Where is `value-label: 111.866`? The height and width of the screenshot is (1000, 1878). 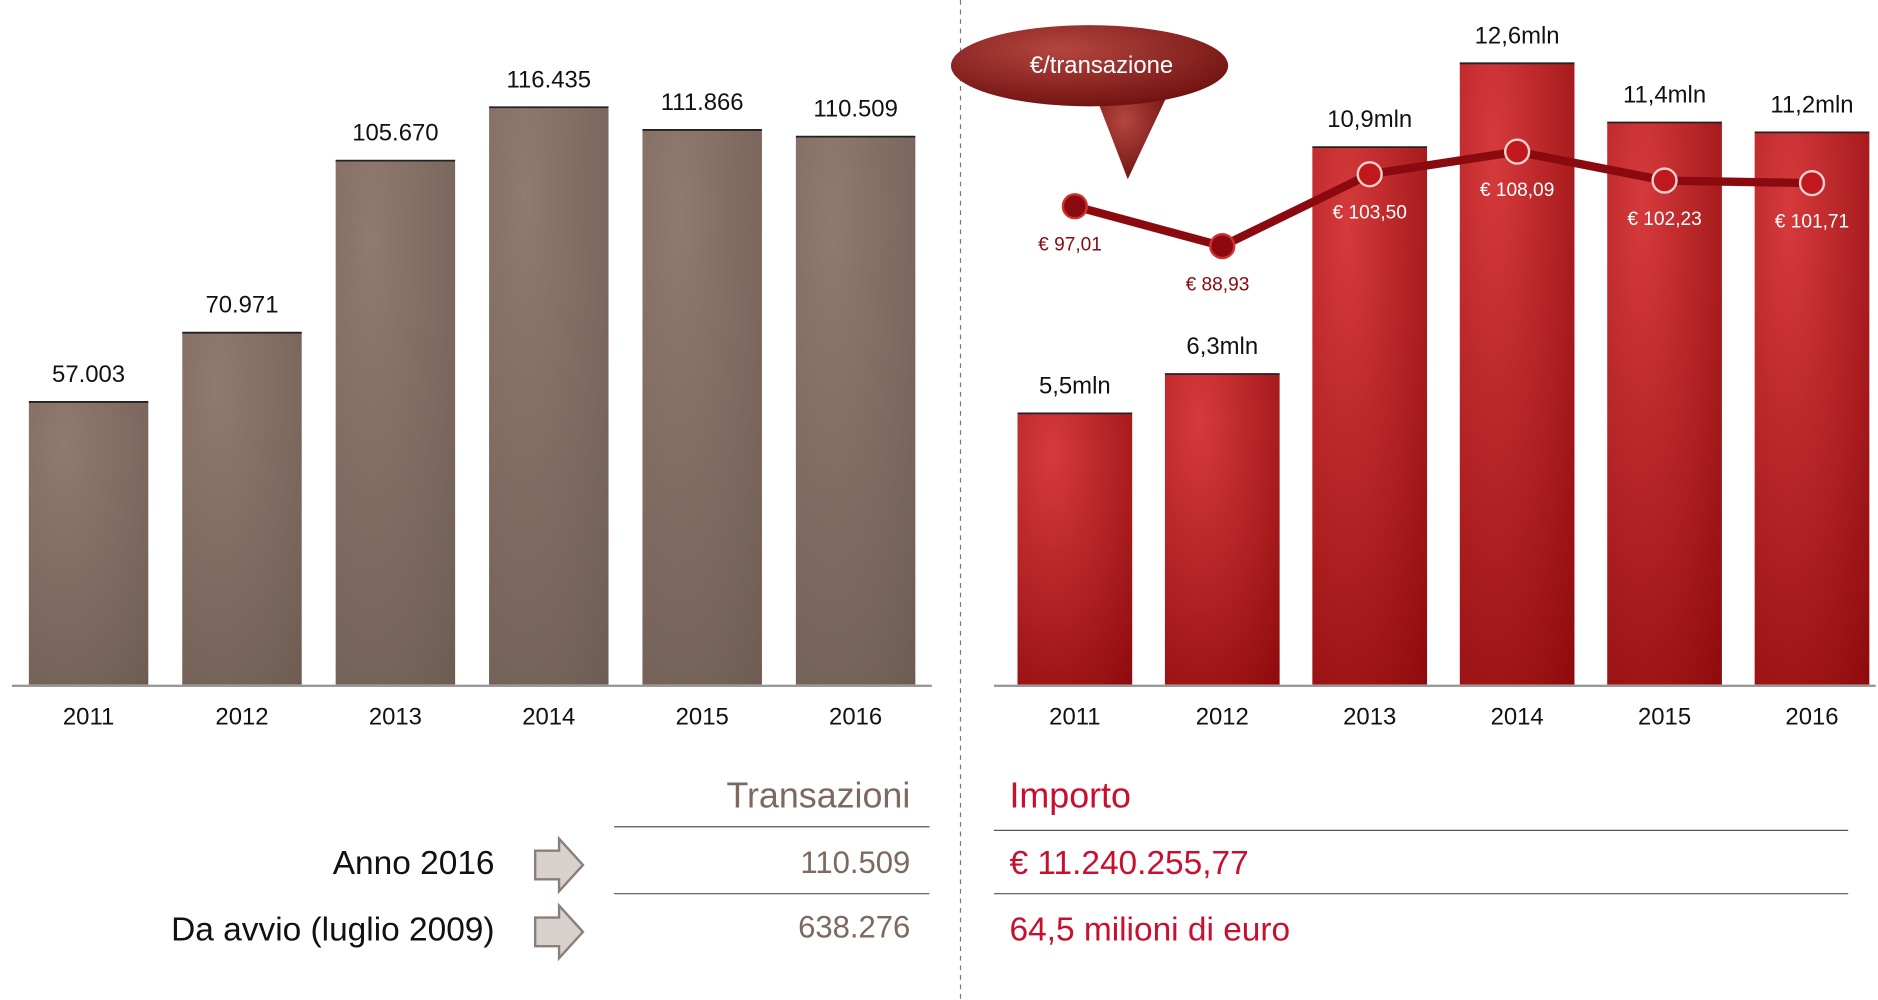 value-label: 111.866 is located at coordinates (702, 102).